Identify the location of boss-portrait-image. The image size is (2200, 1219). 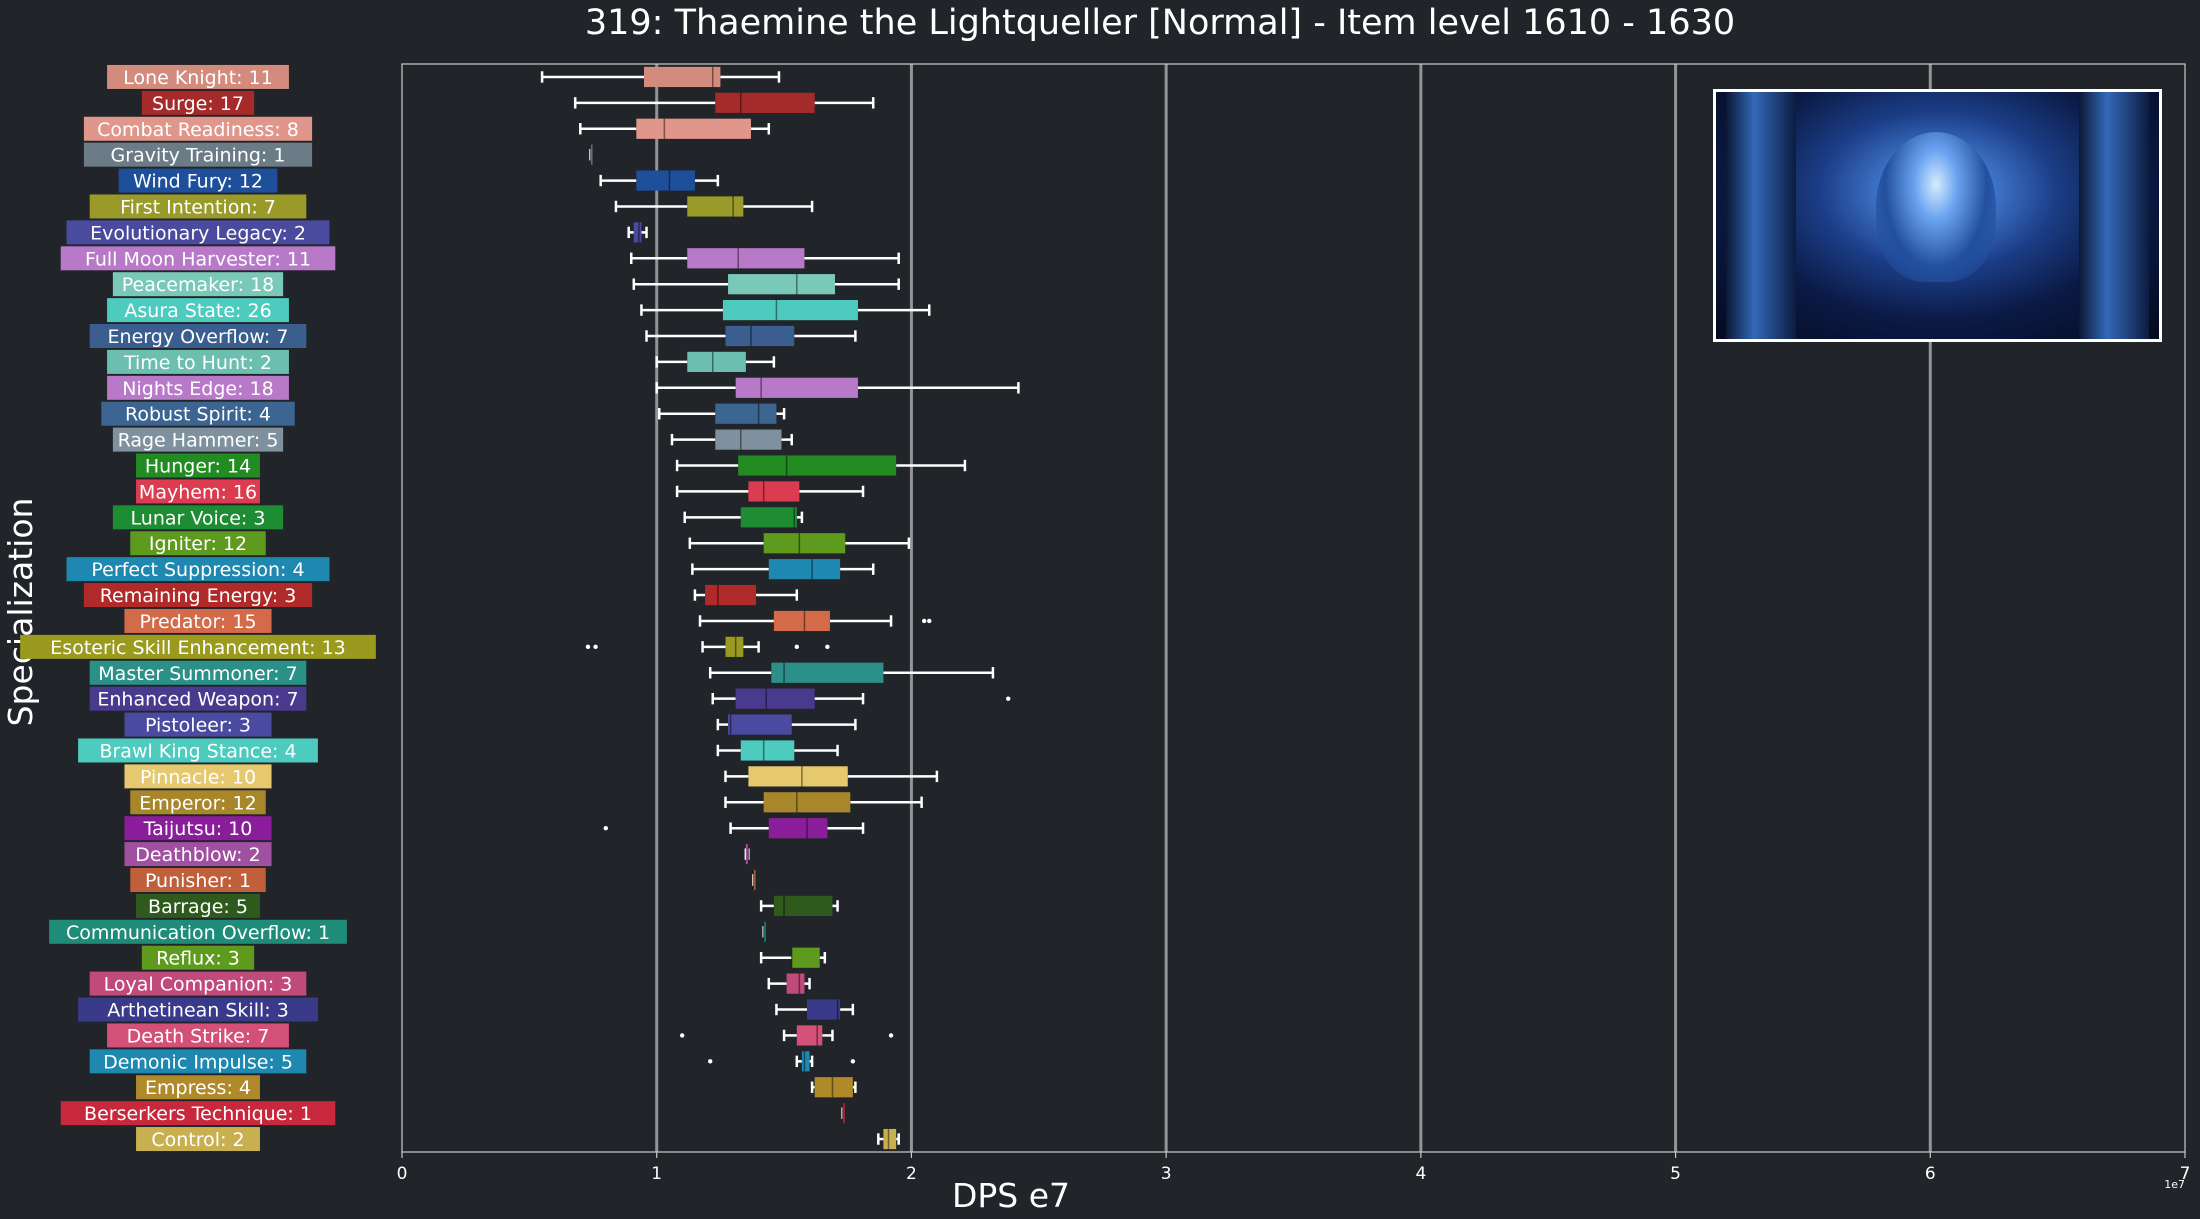
(1937, 215).